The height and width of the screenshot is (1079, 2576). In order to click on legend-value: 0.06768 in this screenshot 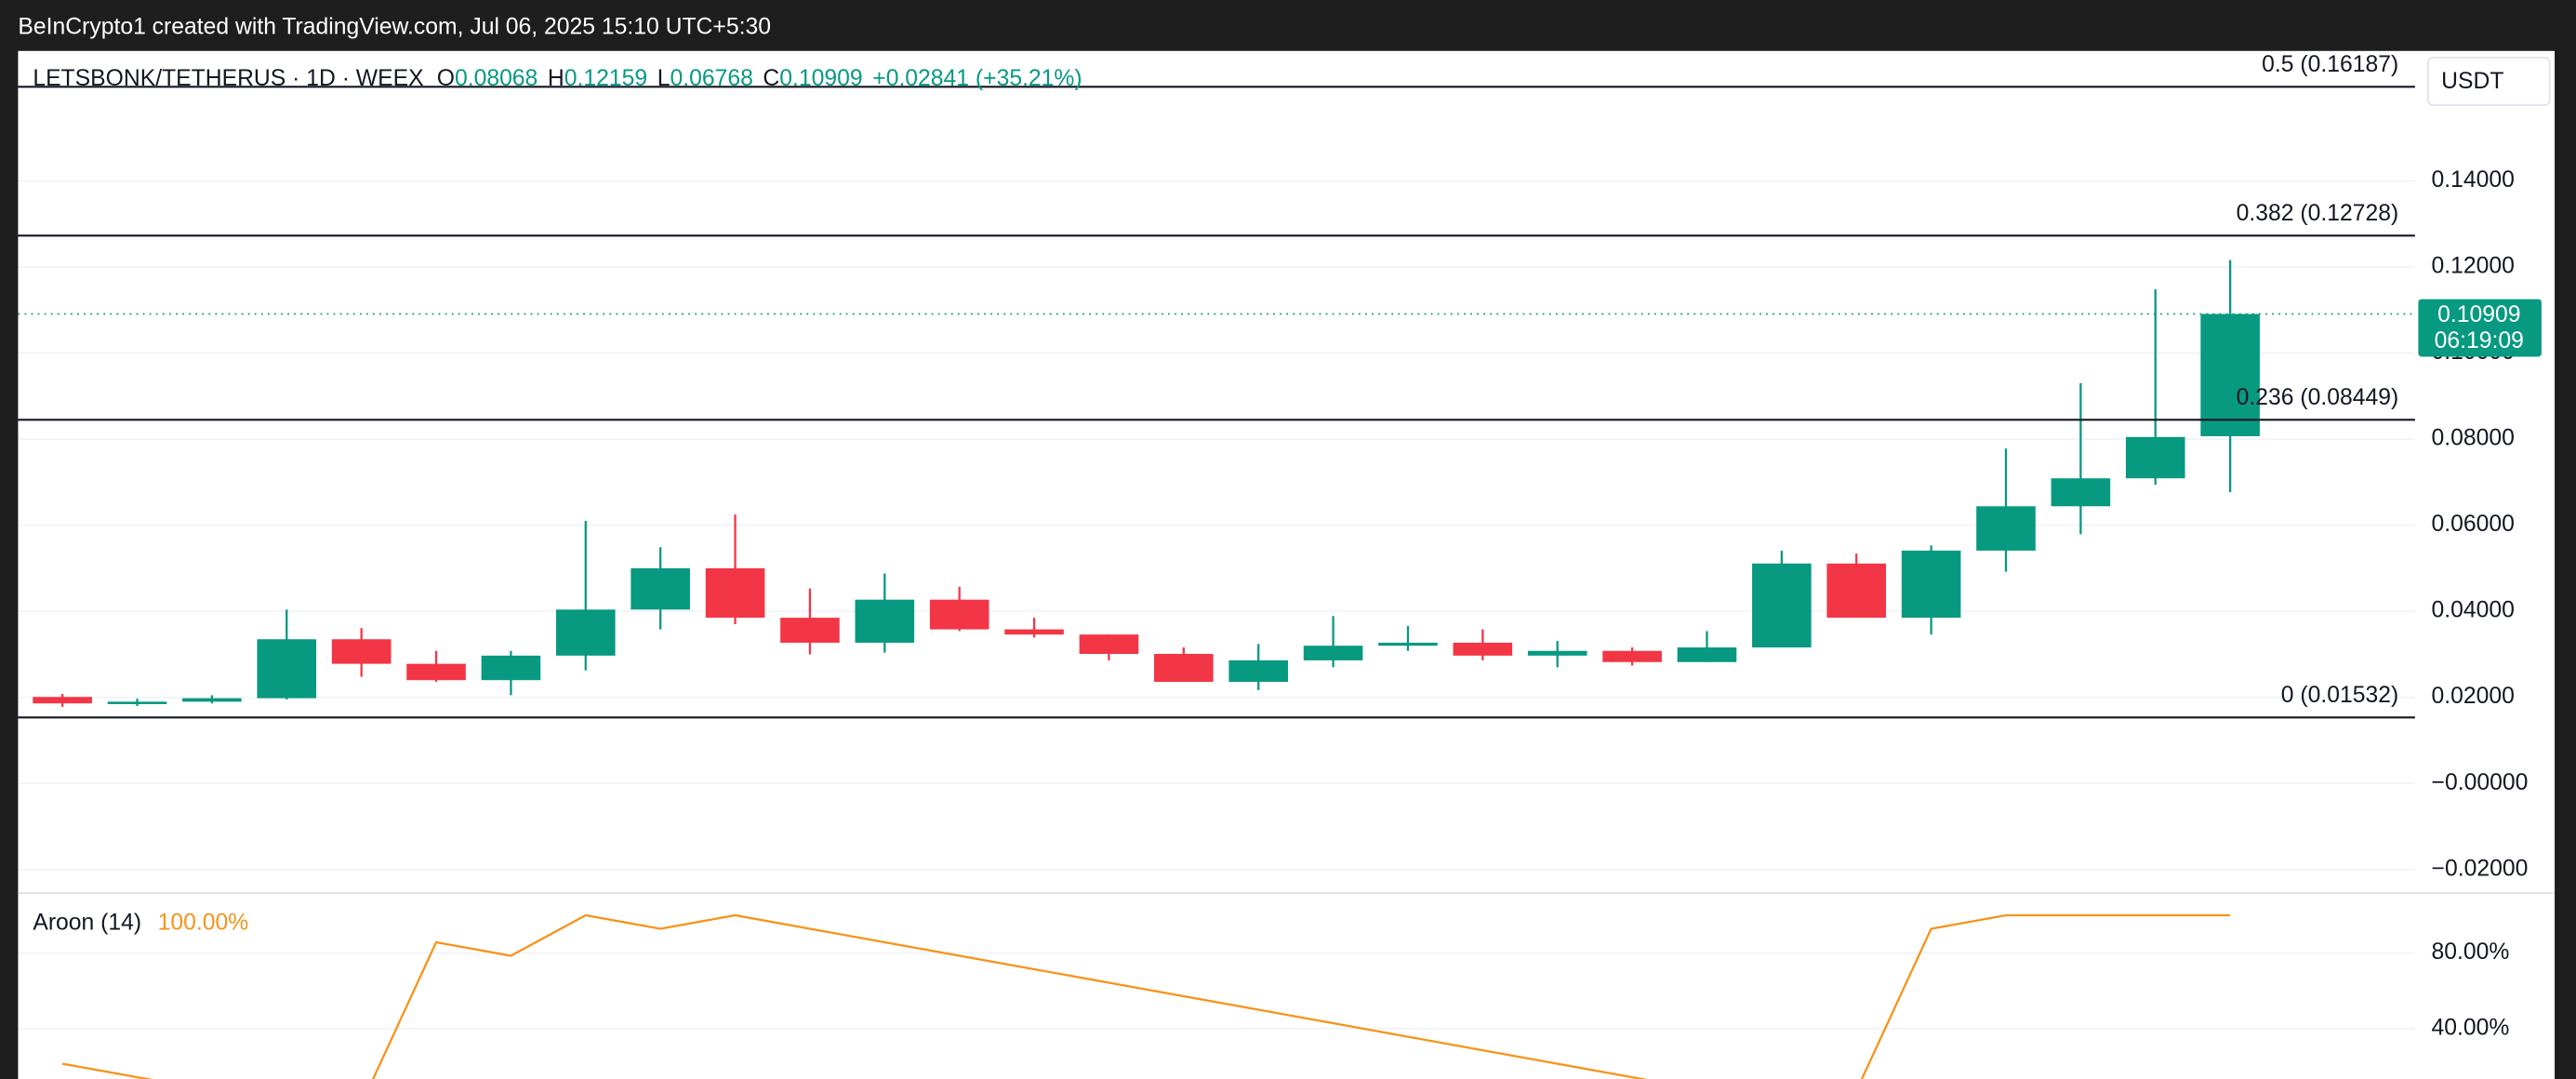, I will do `click(711, 77)`.